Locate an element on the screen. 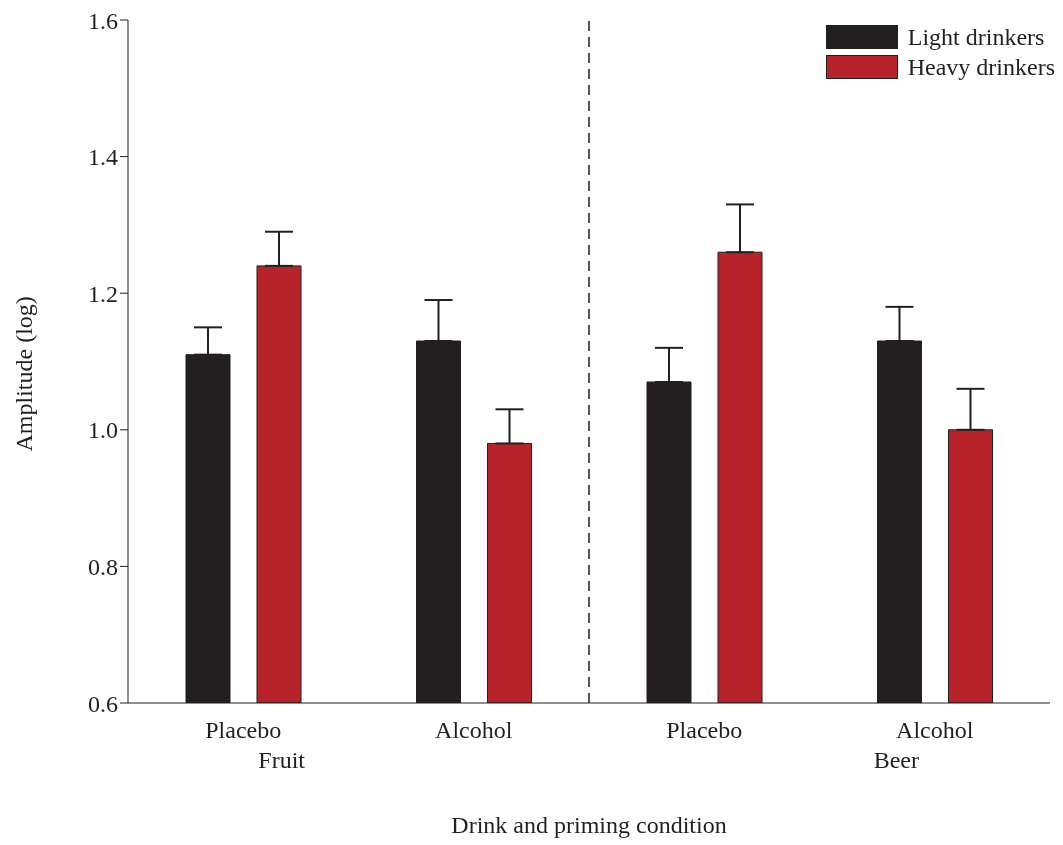 Image resolution: width=1063 pixels, height=845 pixels. y-tick-label: 0.8 is located at coordinates (103, 566).